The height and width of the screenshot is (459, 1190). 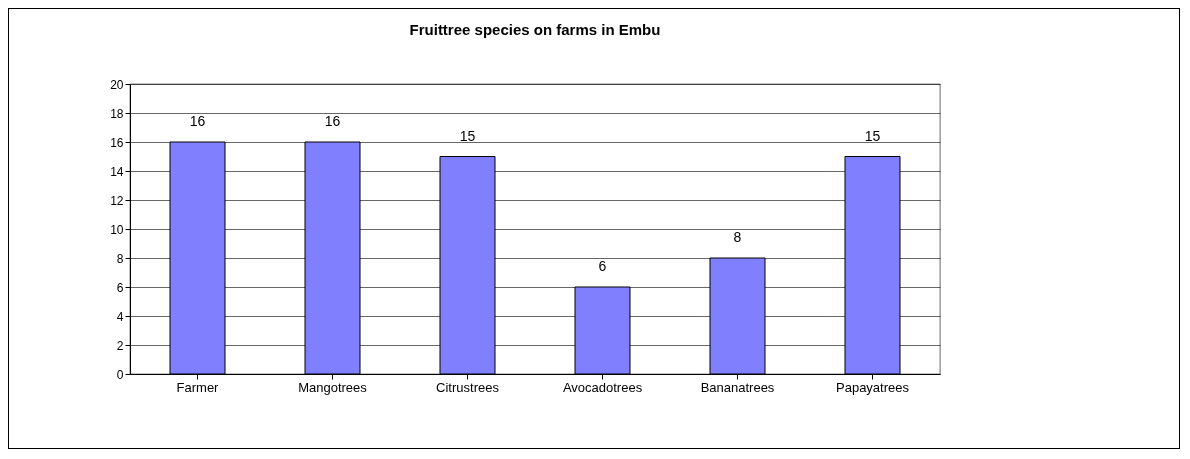 What do you see at coordinates (535, 29) in the screenshot?
I see `chart-title: Fruittree species on farms in Embu` at bounding box center [535, 29].